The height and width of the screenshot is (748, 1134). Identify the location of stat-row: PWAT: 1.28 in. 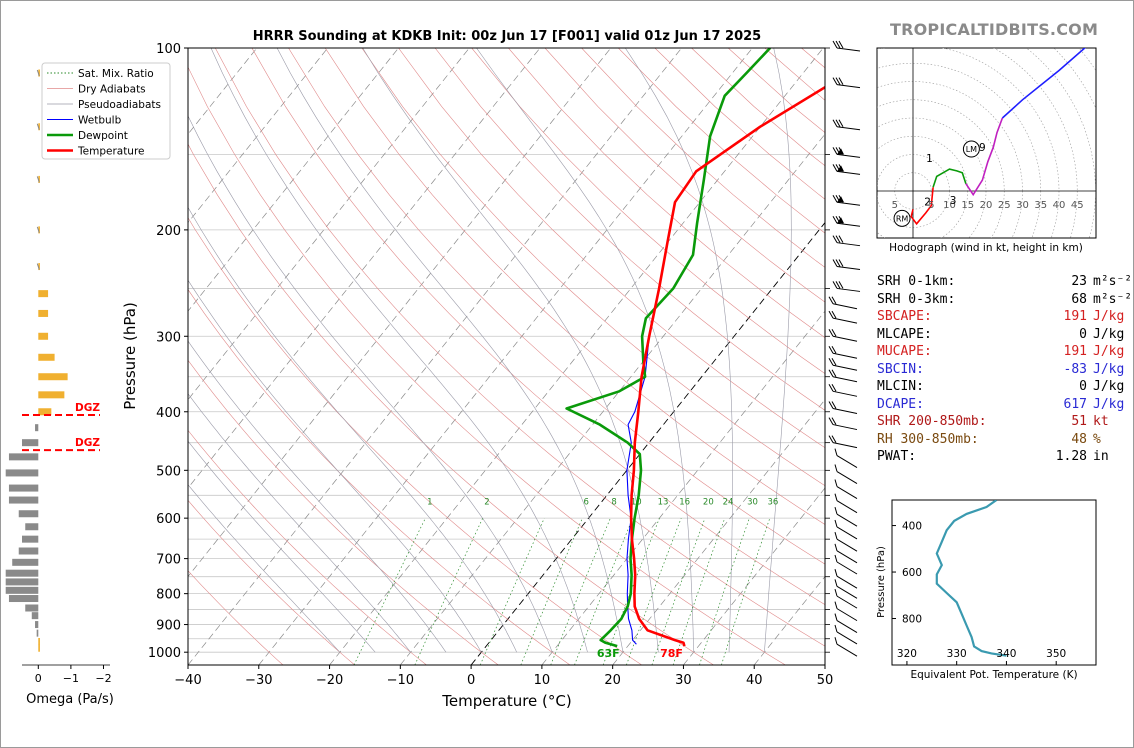
(1004, 457).